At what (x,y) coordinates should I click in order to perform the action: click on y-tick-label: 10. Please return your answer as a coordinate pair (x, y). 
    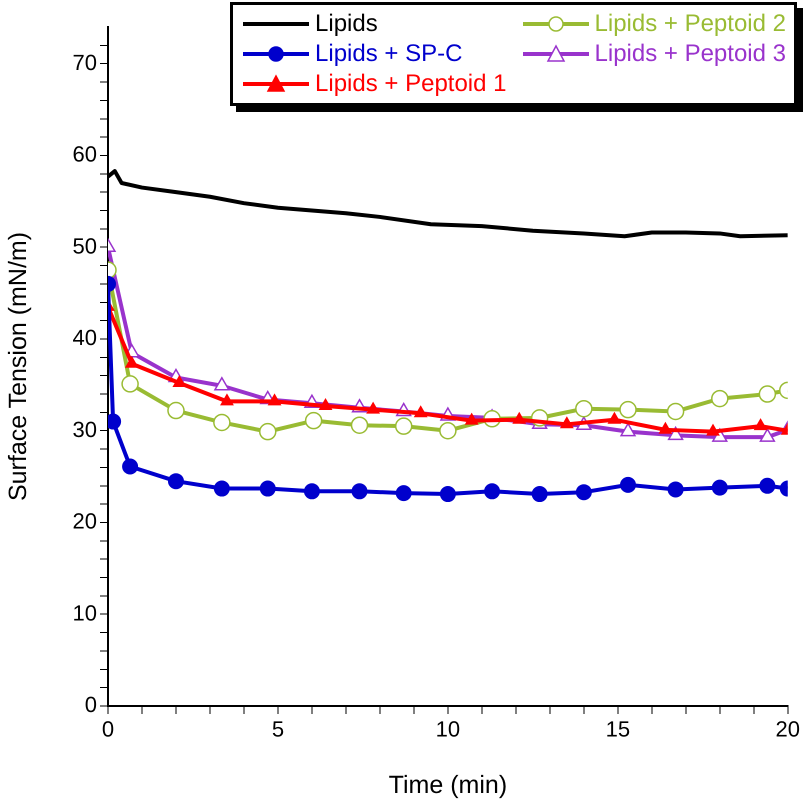
    Looking at the image, I should click on (84, 613).